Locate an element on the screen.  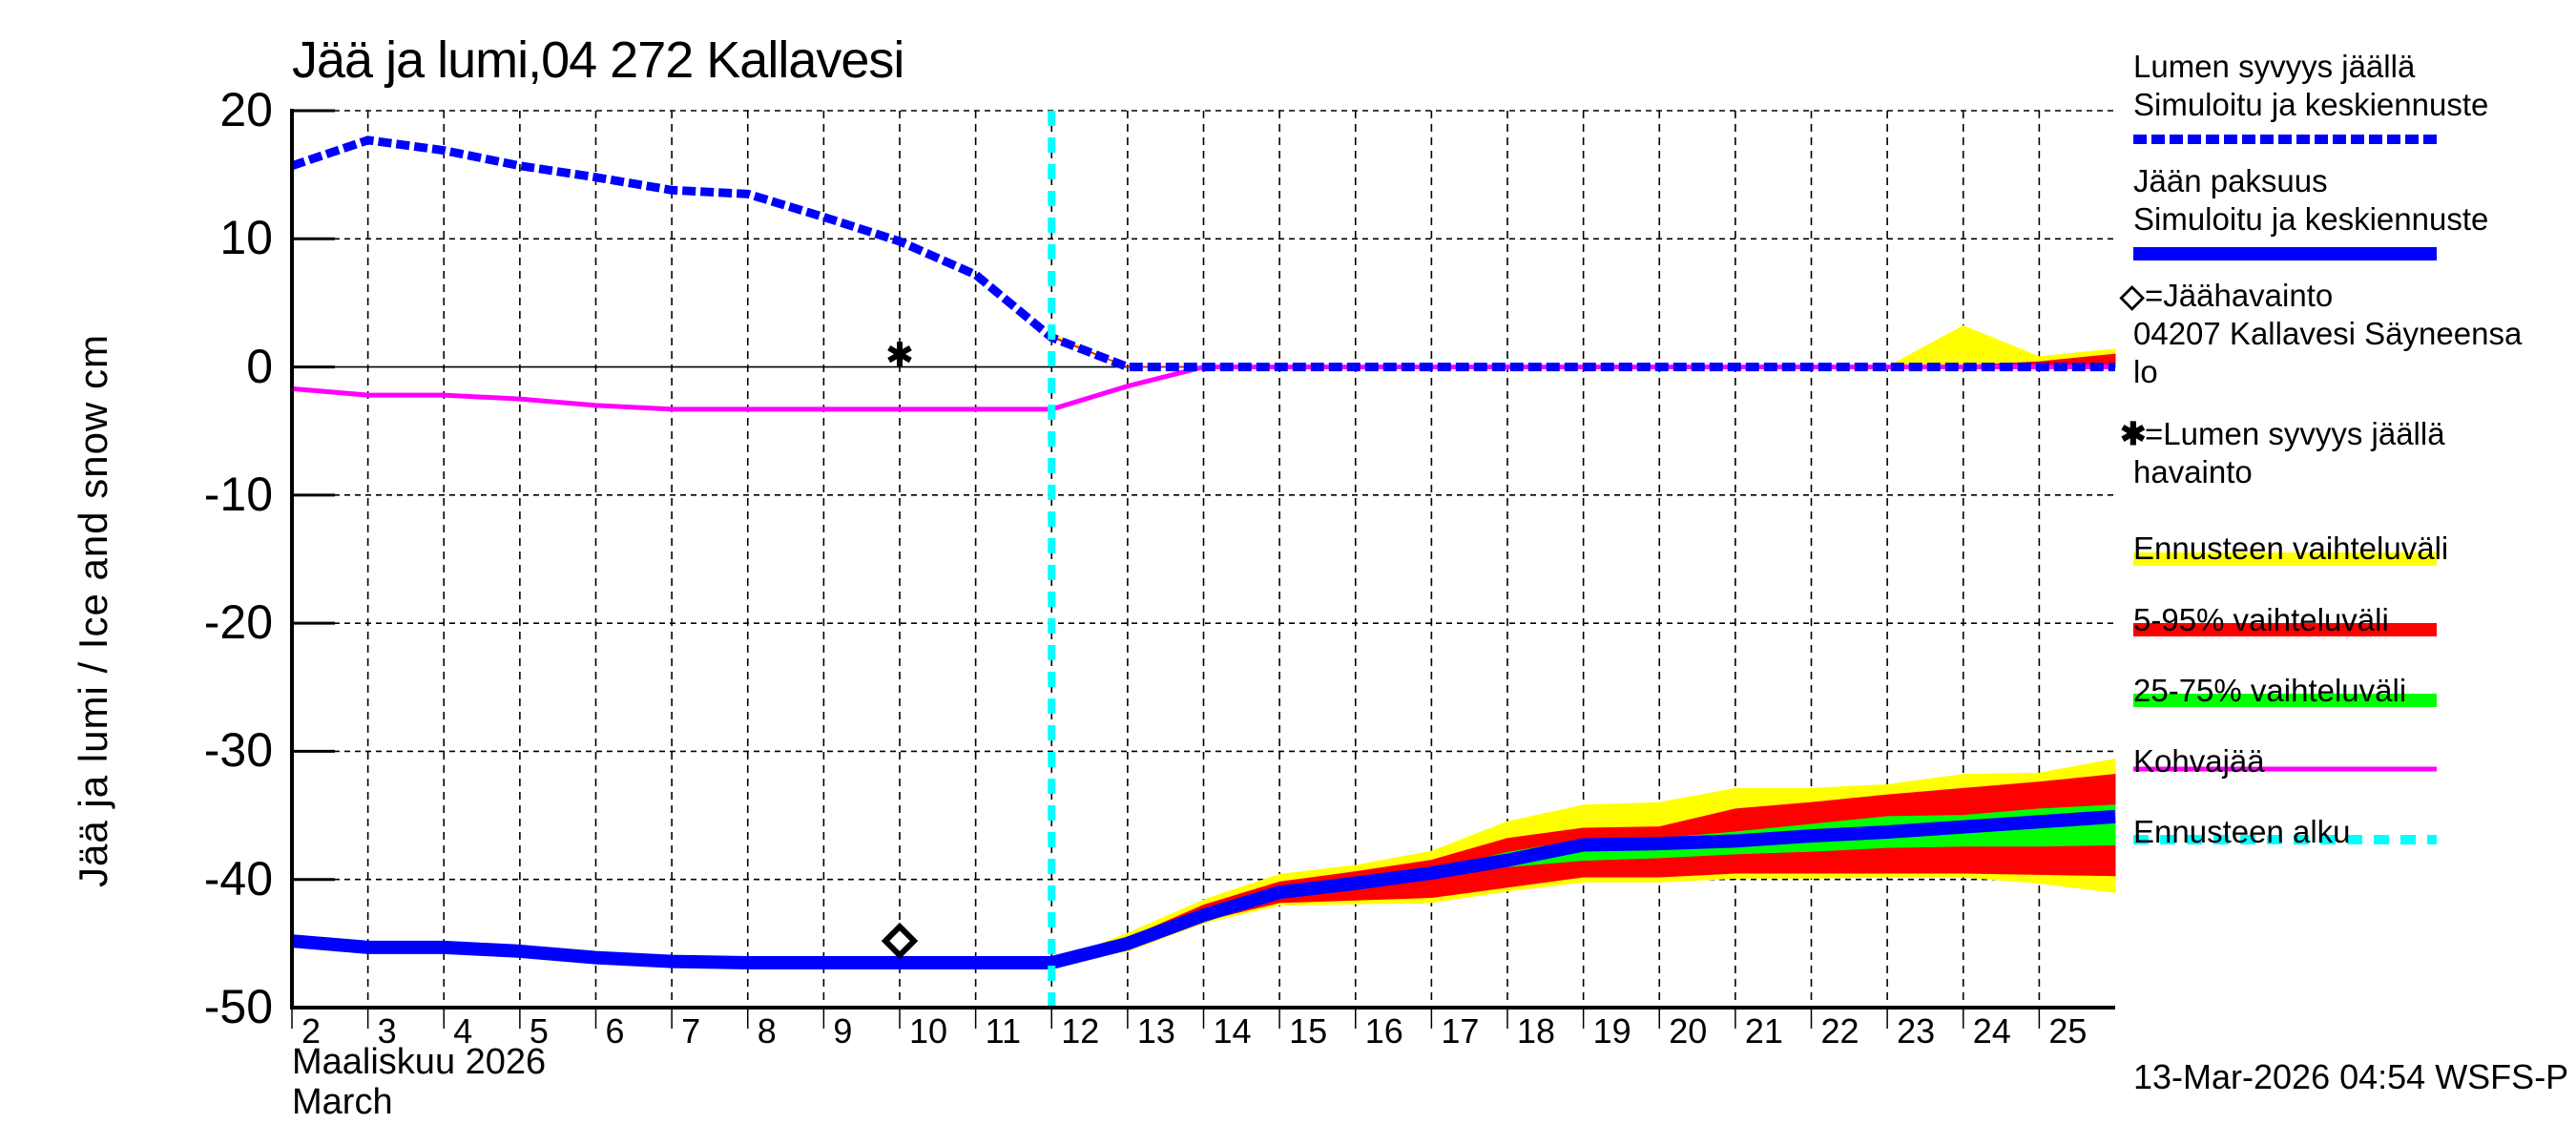
x-tick-label: 7 is located at coordinates (691, 1031).